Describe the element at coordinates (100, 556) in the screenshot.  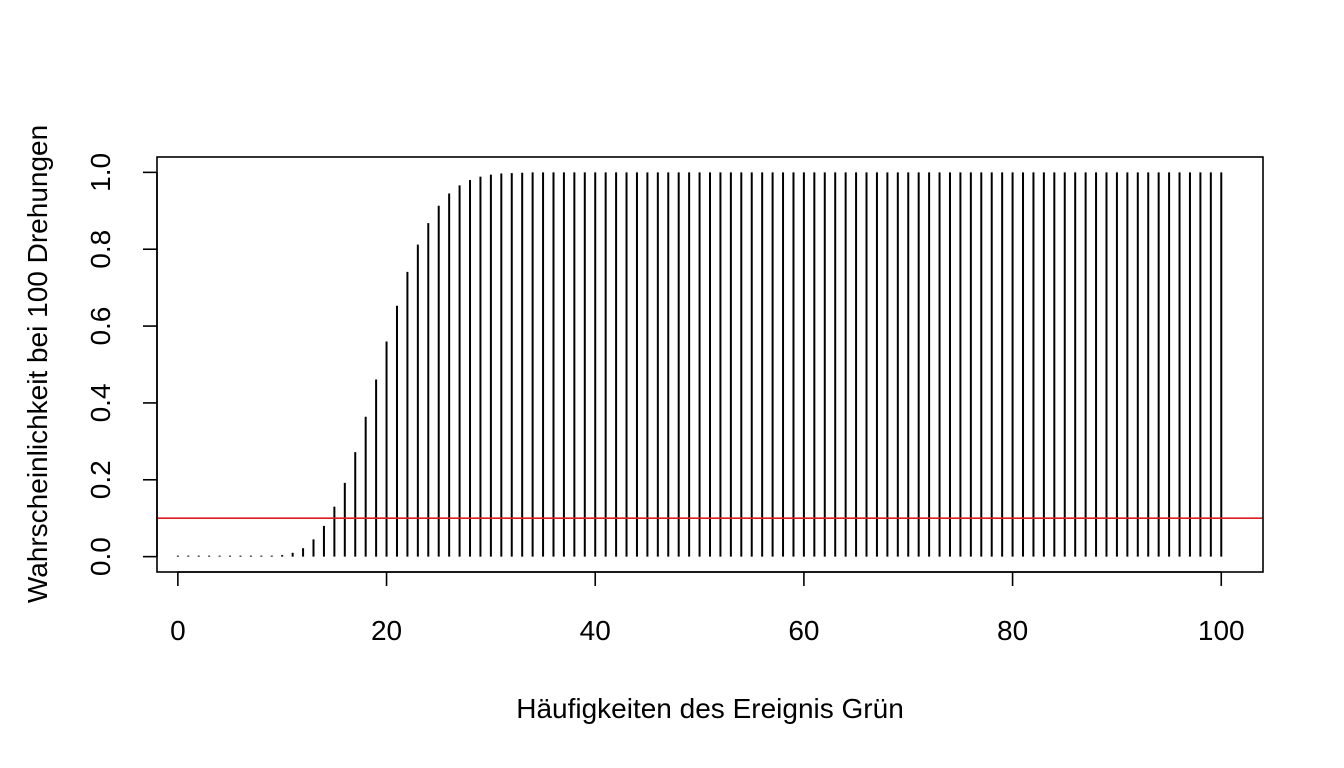
I see `y-tick-label: 0.0` at that location.